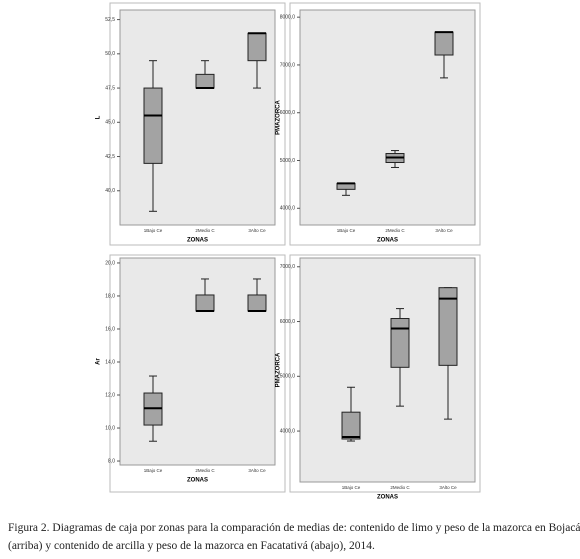 The height and width of the screenshot is (559, 580). I want to click on y-tick-label: 42,5, so click(110, 157).